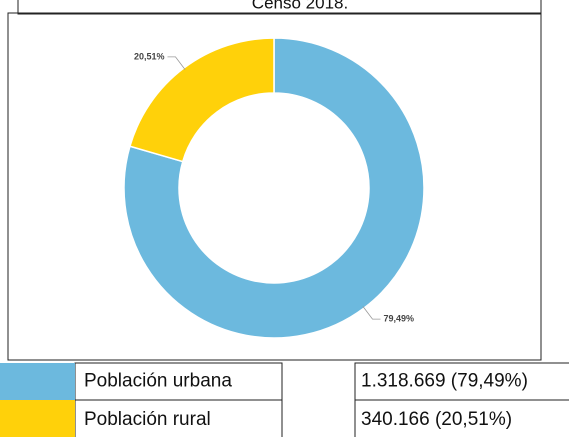 The height and width of the screenshot is (437, 569). I want to click on table-cell, so click(461, 418).